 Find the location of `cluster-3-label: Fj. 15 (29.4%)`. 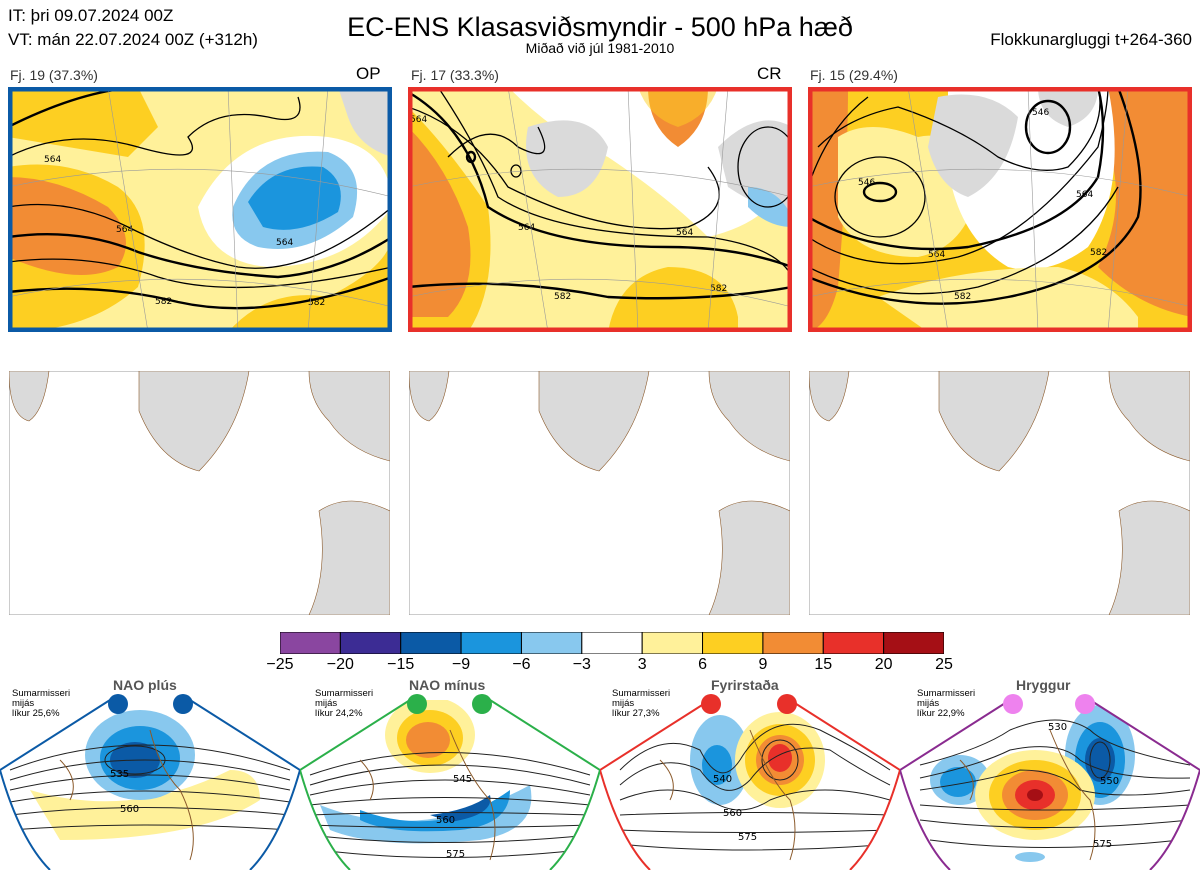

cluster-3-label: Fj. 15 (29.4%) is located at coordinates (854, 75).